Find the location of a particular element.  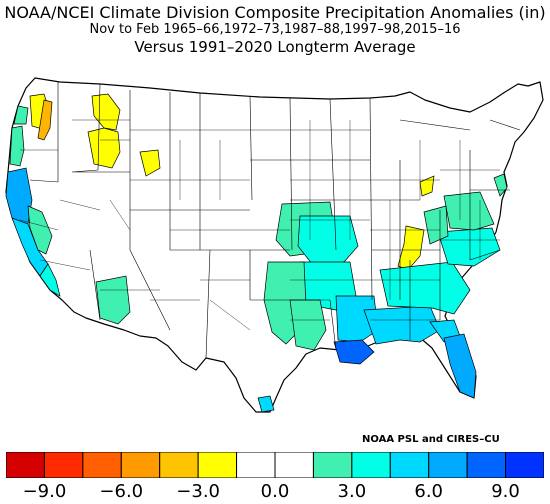

colorbar-tick-label: 3.0 is located at coordinates (352, 491).